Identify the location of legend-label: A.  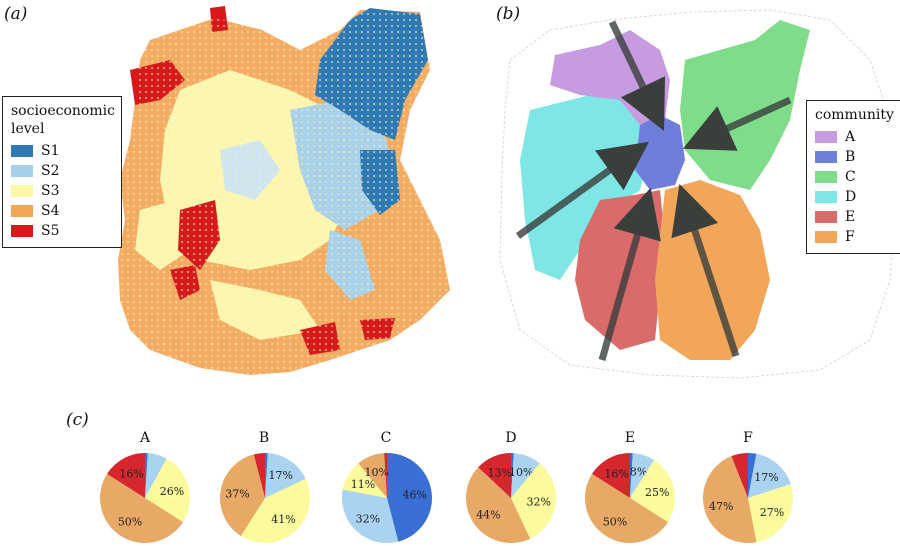
(850, 137).